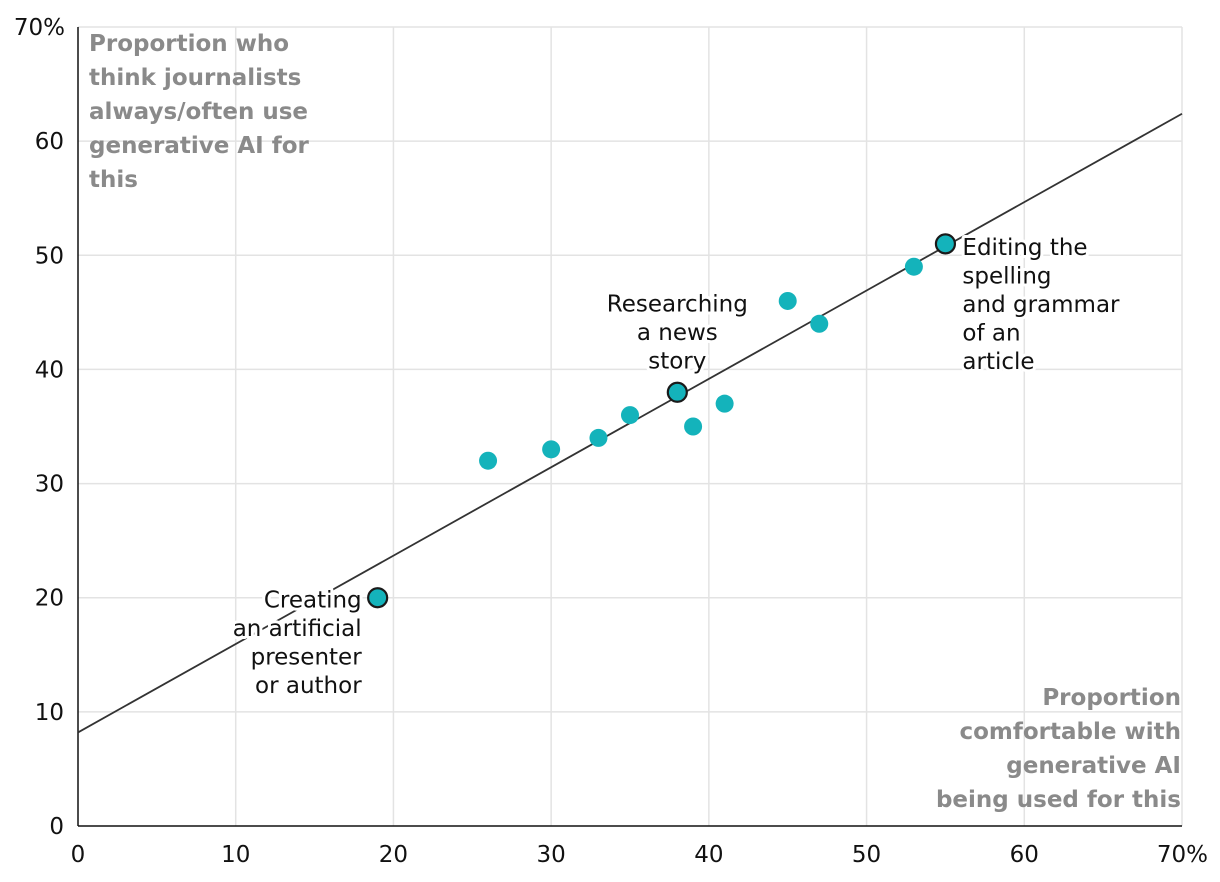  I want to click on annotation-halo-line: and grammar, so click(1041, 305).